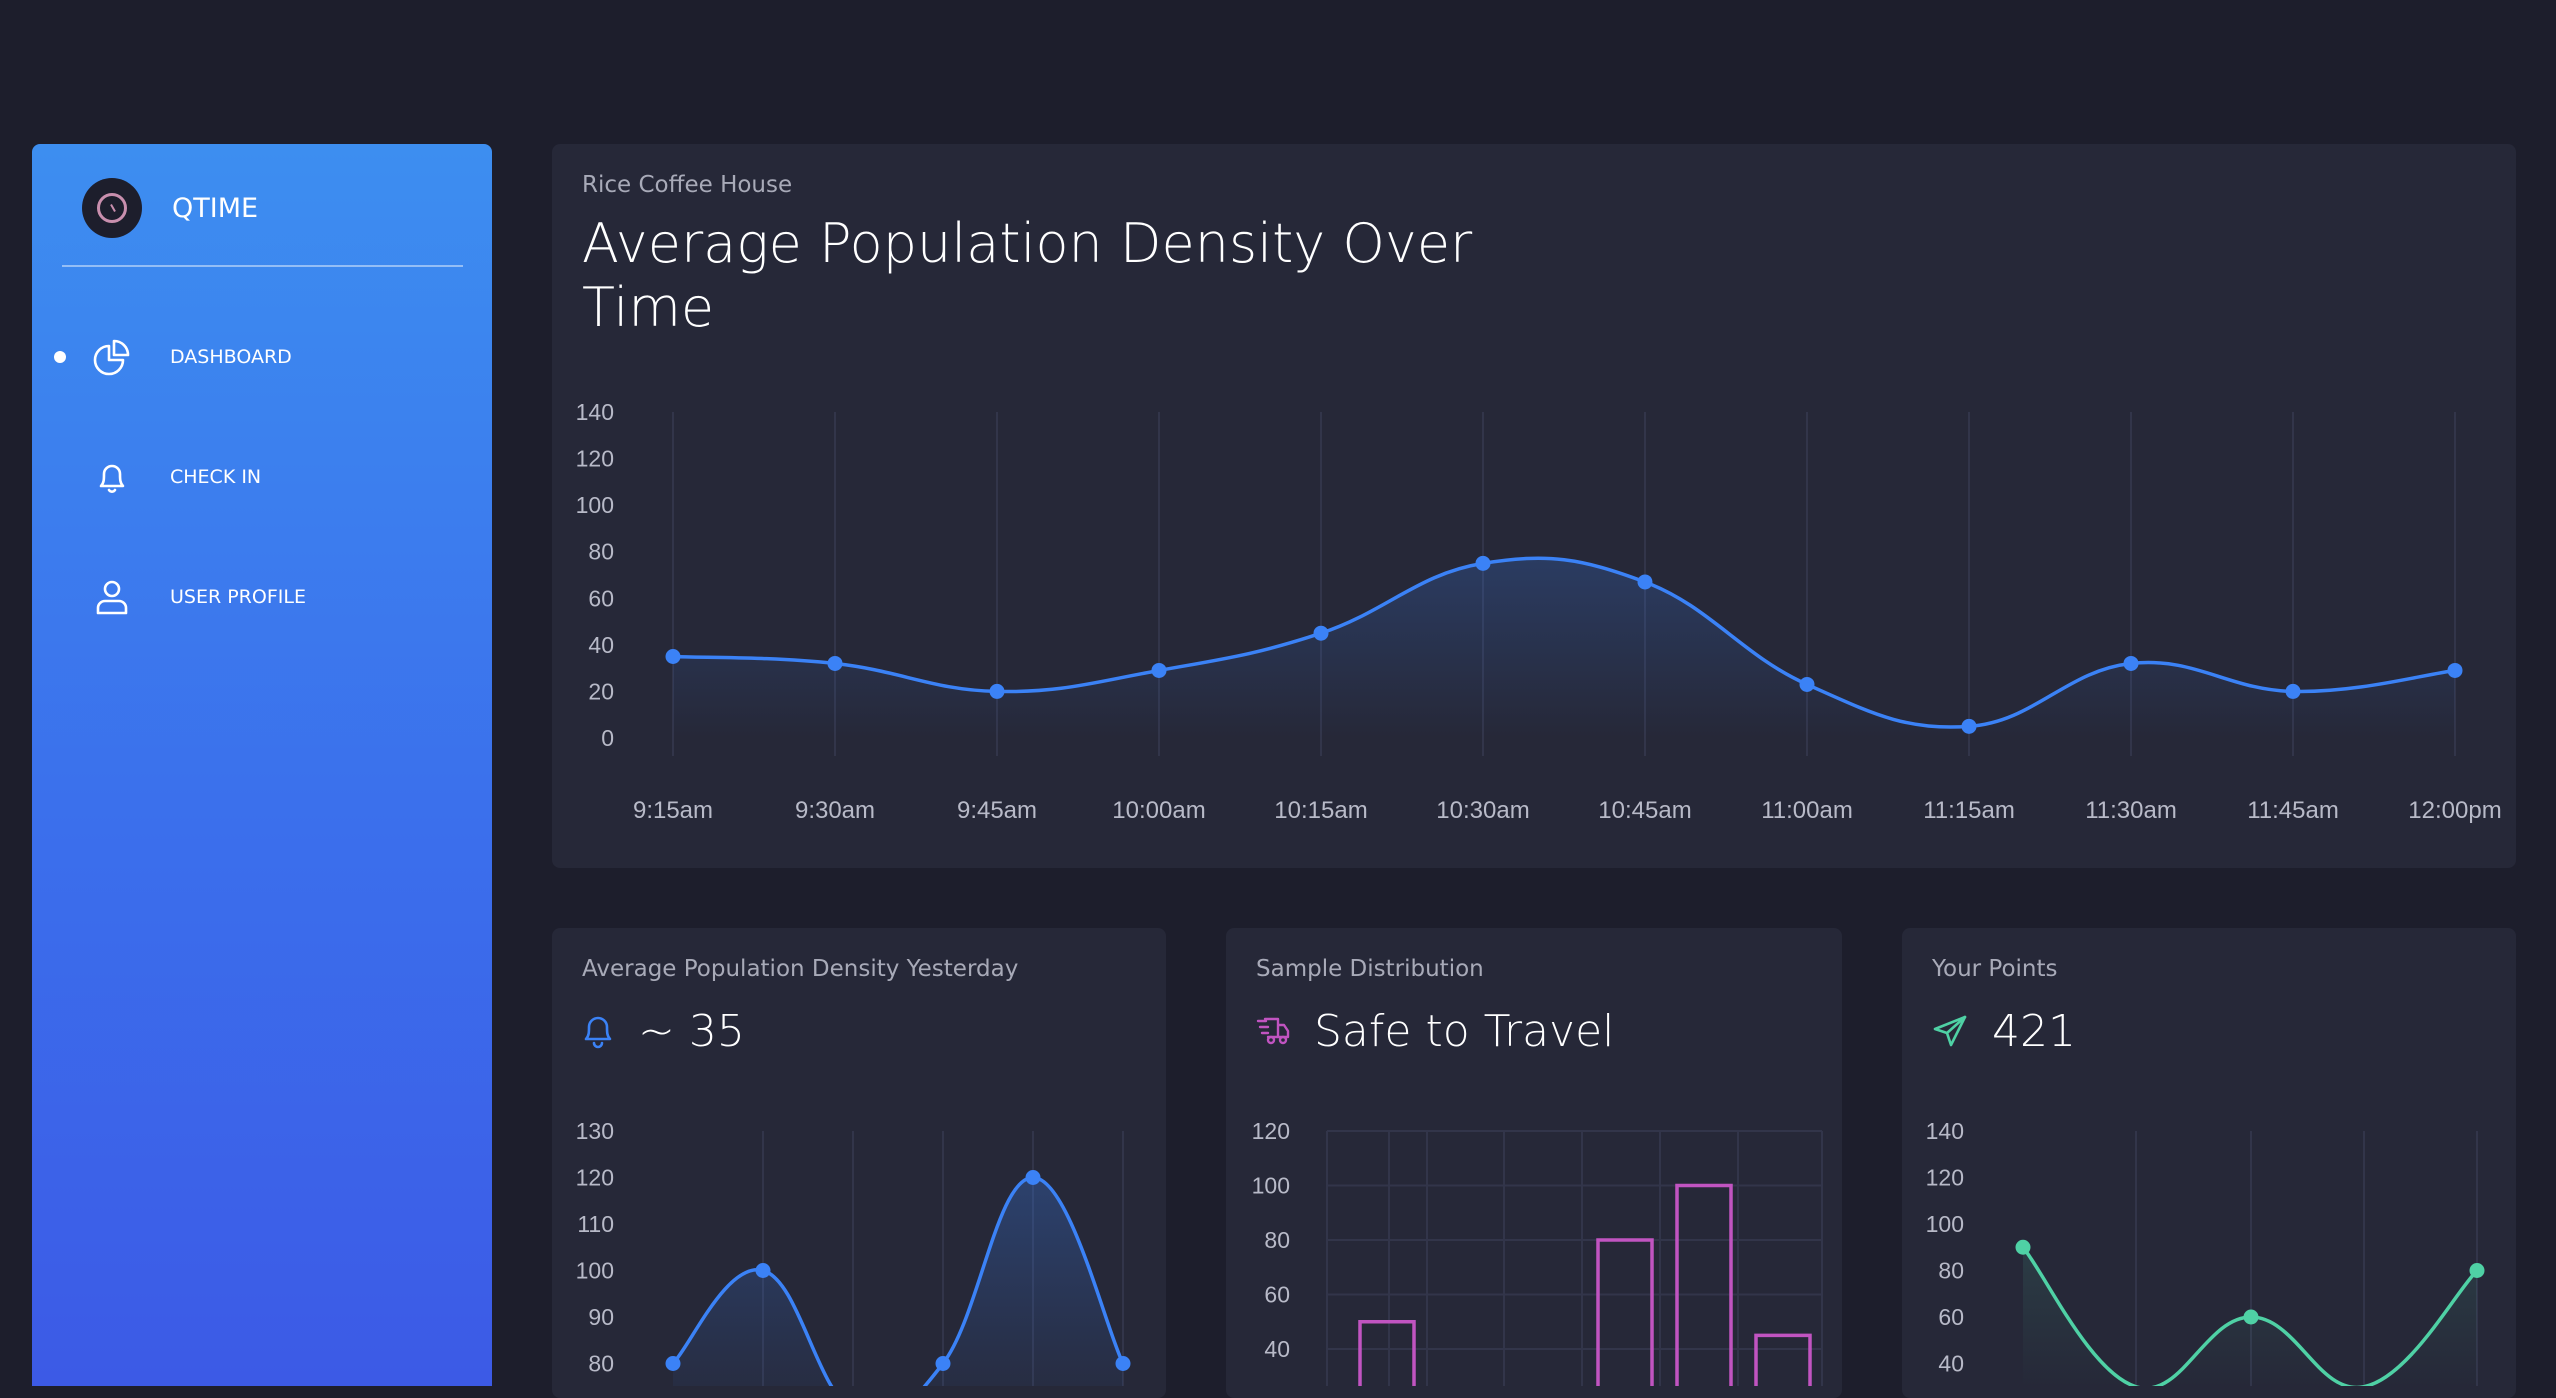 Image resolution: width=2556 pixels, height=1398 pixels. I want to click on sidebar-item-label: CHECK IN, so click(216, 477).